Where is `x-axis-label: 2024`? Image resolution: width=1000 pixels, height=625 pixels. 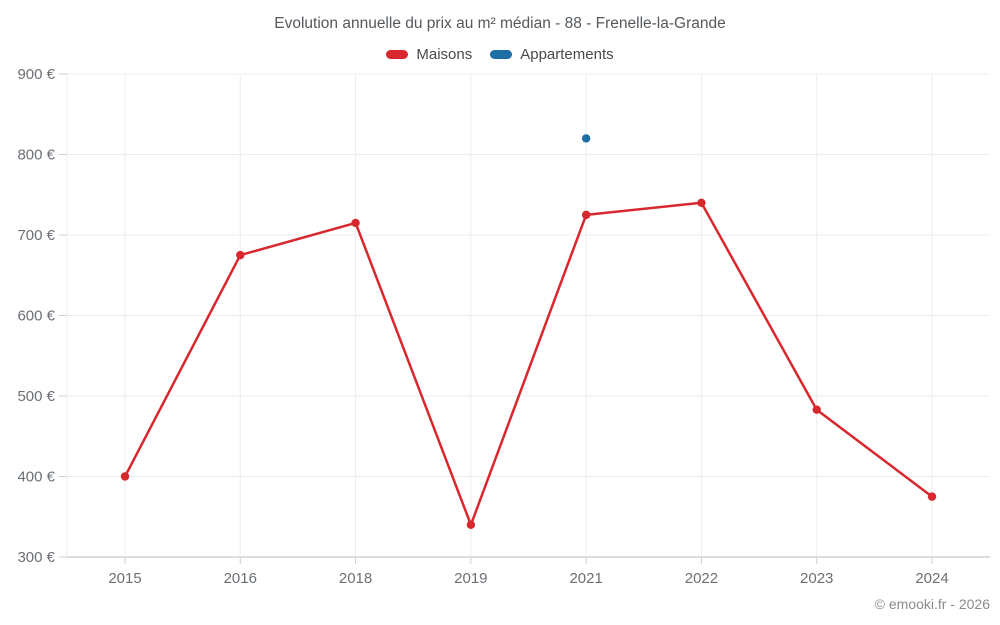 x-axis-label: 2024 is located at coordinates (931, 578).